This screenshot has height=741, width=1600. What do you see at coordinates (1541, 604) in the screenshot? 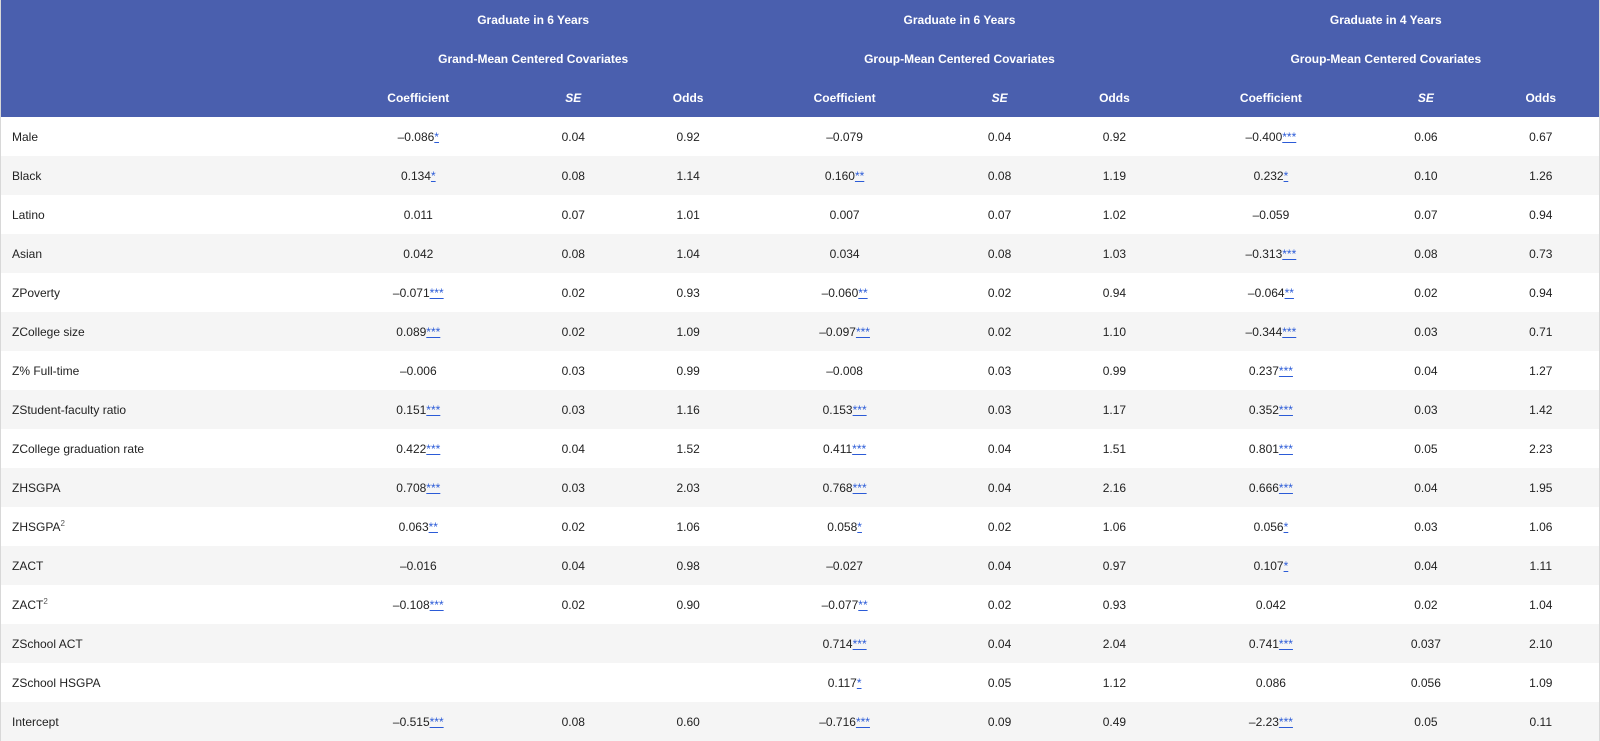
I see `odds-cell: 1.04` at bounding box center [1541, 604].